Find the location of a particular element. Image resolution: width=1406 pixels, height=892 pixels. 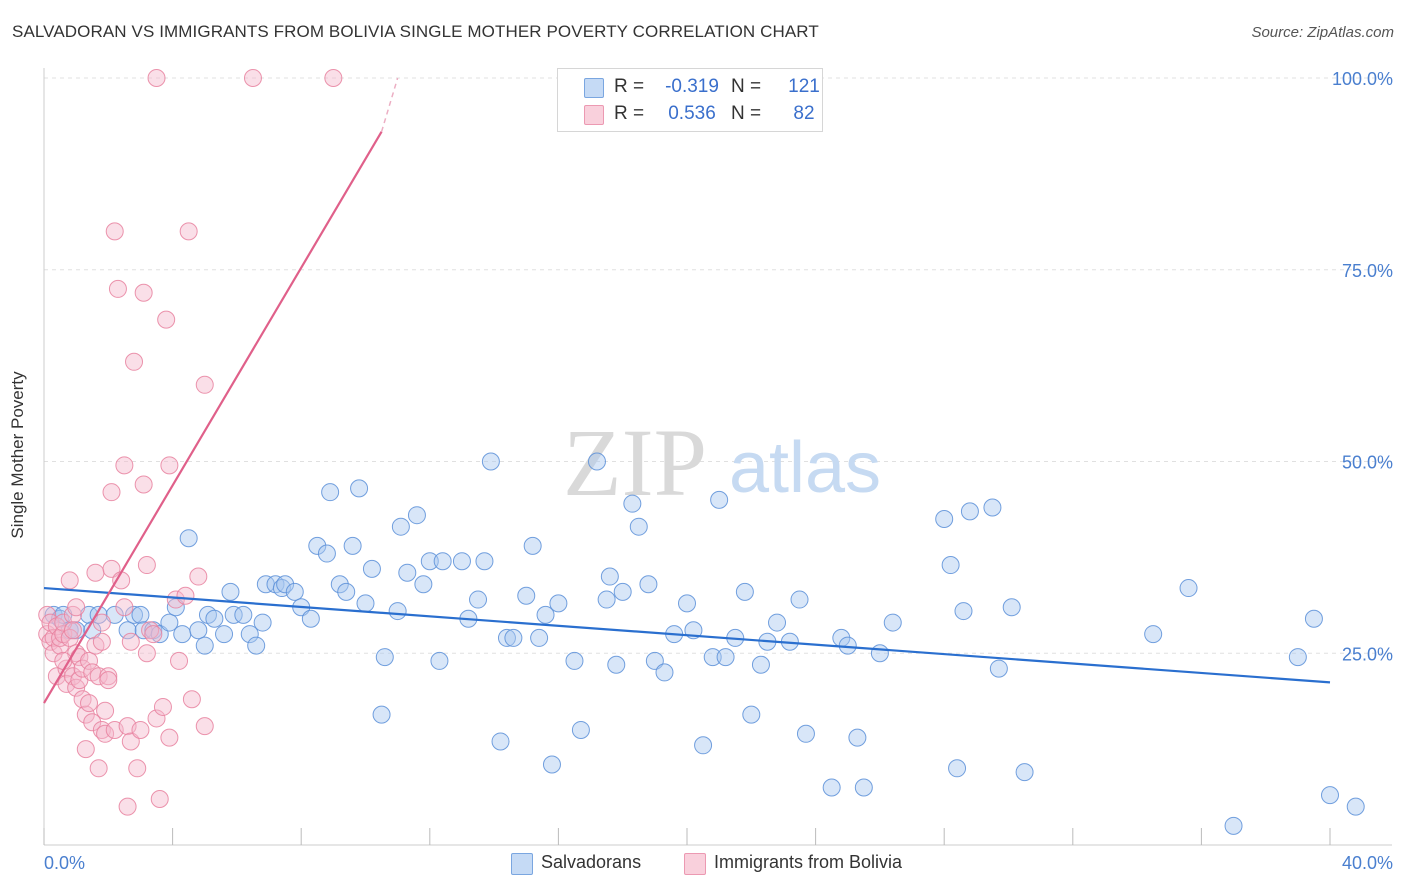

legend-r-label: R = is located at coordinates (629, 86).